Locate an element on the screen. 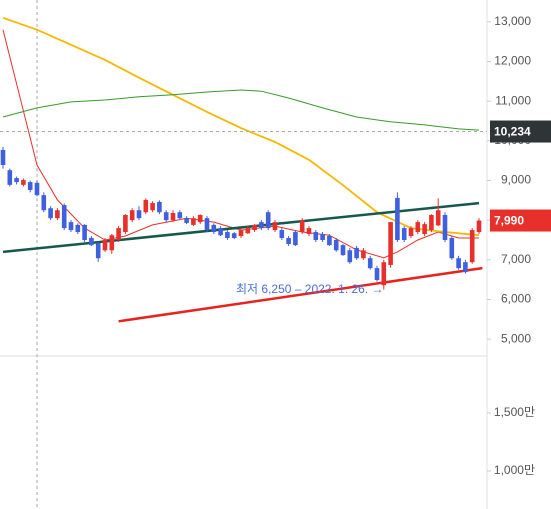 The height and width of the screenshot is (509, 551). y-tick-label: 5,000 is located at coordinates (516, 338).